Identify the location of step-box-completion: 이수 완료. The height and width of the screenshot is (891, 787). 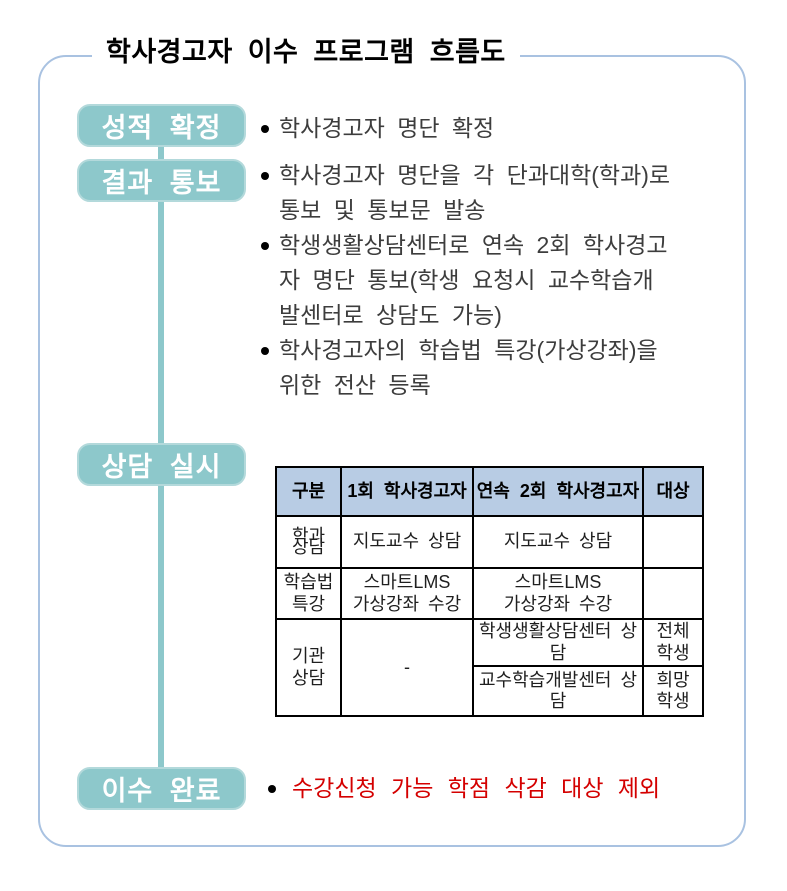
(161, 788).